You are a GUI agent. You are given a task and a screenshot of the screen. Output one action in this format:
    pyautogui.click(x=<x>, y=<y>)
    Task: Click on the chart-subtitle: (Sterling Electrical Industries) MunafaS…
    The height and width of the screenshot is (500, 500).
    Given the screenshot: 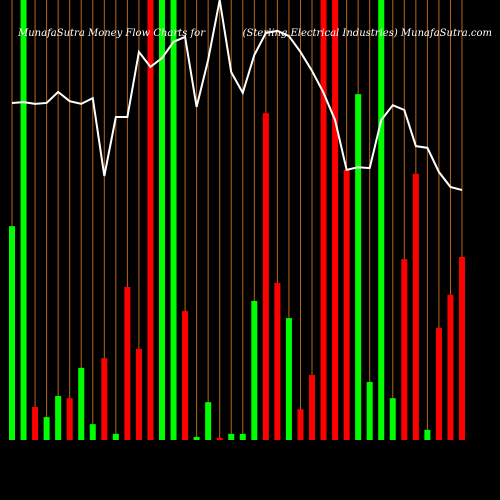 What is the action you would take?
    pyautogui.click(x=367, y=33)
    